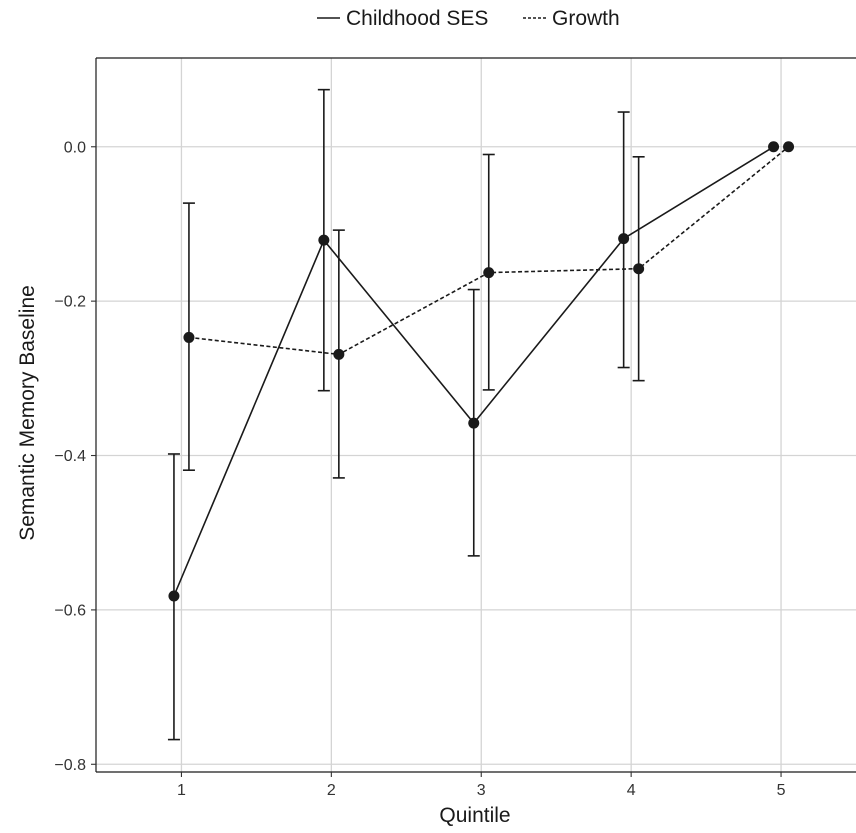 The height and width of the screenshot is (833, 856). I want to click on y-tick-label-5: 0.0, so click(75, 147).